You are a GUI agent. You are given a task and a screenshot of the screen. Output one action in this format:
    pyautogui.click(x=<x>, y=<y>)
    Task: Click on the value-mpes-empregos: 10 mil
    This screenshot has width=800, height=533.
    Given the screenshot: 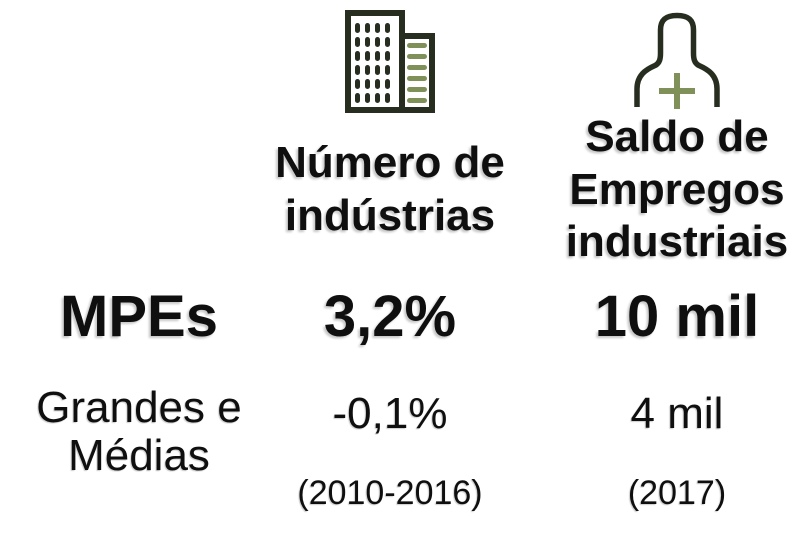 What is the action you would take?
    pyautogui.click(x=677, y=317)
    